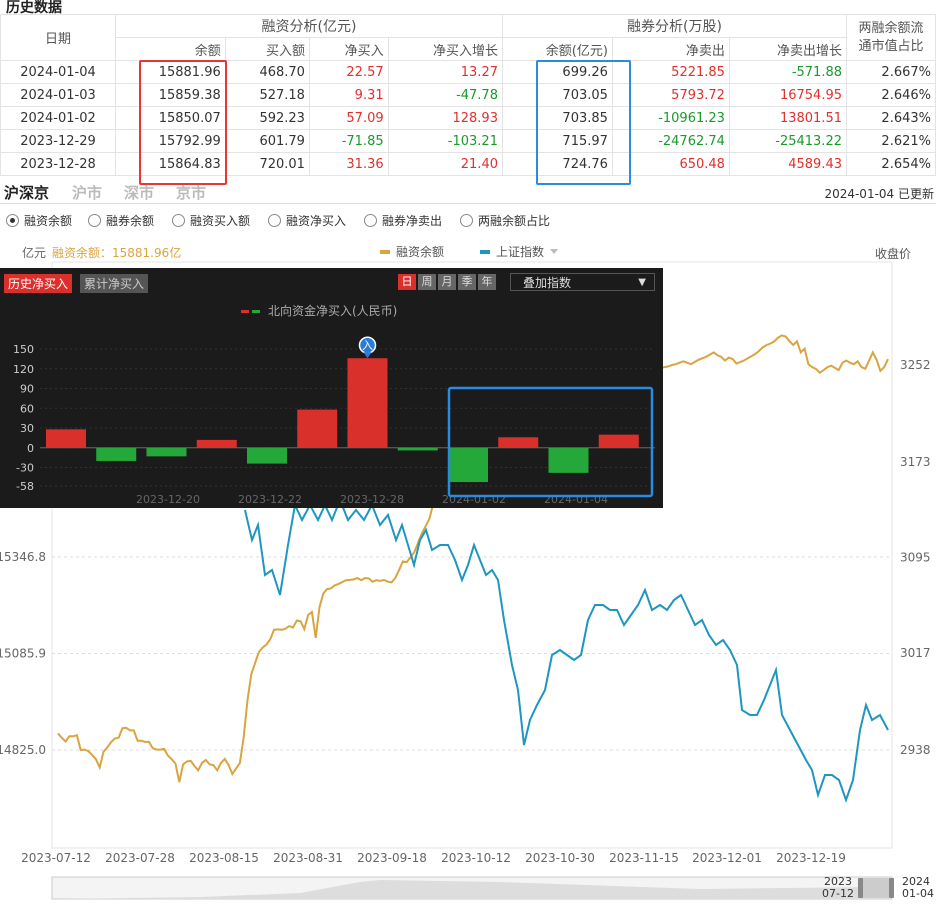  I want to click on bar-y-tick: 90, so click(27, 389).